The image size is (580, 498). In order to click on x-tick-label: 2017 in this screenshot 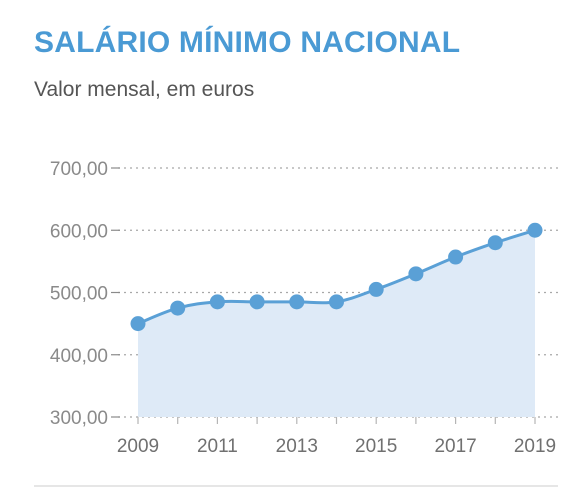, I will do `click(455, 446)`.